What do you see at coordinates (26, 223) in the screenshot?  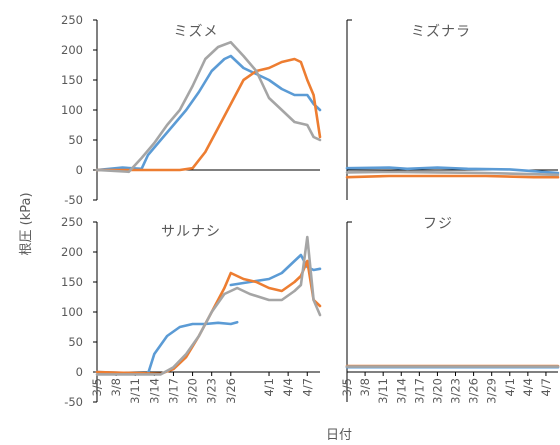 I see `y-axis-label: 根圧 (kPa)` at bounding box center [26, 223].